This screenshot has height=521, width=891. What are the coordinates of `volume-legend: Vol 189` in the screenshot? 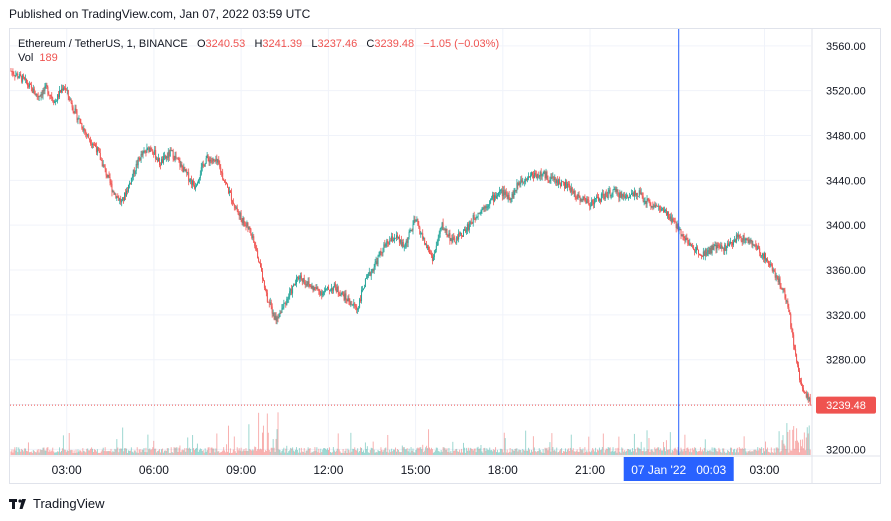 It's located at (38, 58).